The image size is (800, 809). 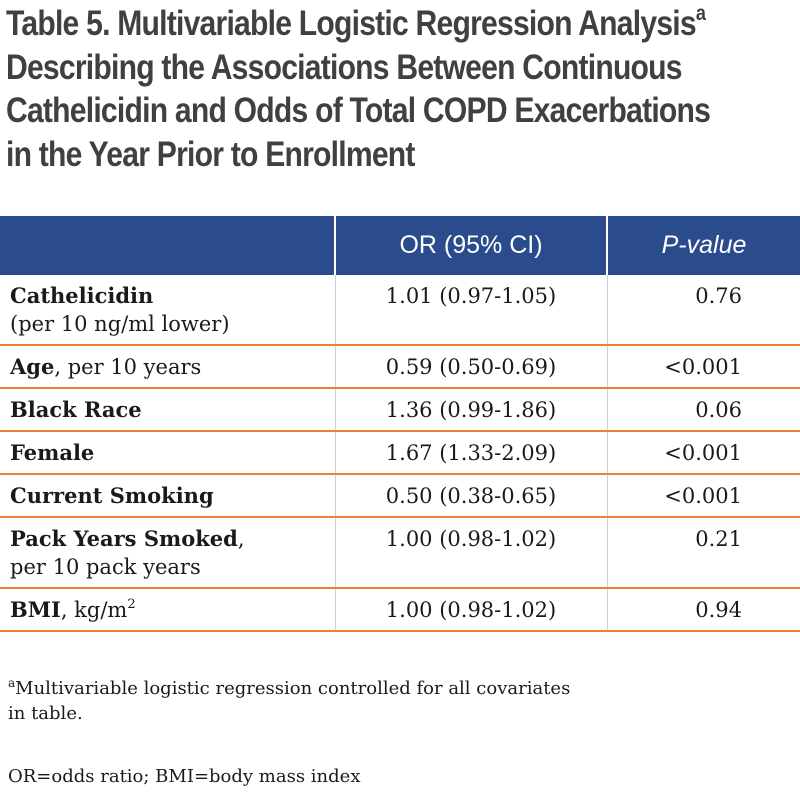 I want to click on header-or: OR (95% CI), so click(x=470, y=245).